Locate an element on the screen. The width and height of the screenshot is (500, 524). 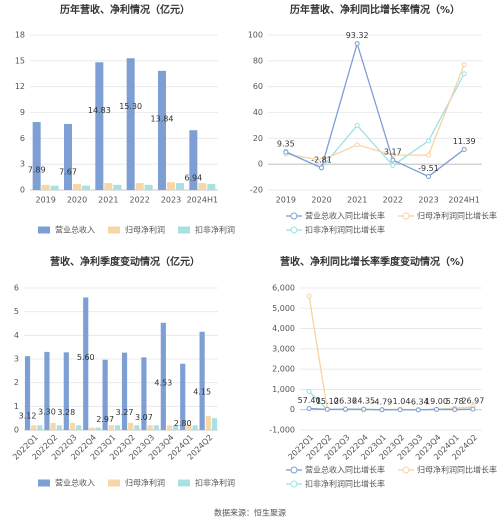
y-tick-label: 2 is located at coordinates (16, 382).